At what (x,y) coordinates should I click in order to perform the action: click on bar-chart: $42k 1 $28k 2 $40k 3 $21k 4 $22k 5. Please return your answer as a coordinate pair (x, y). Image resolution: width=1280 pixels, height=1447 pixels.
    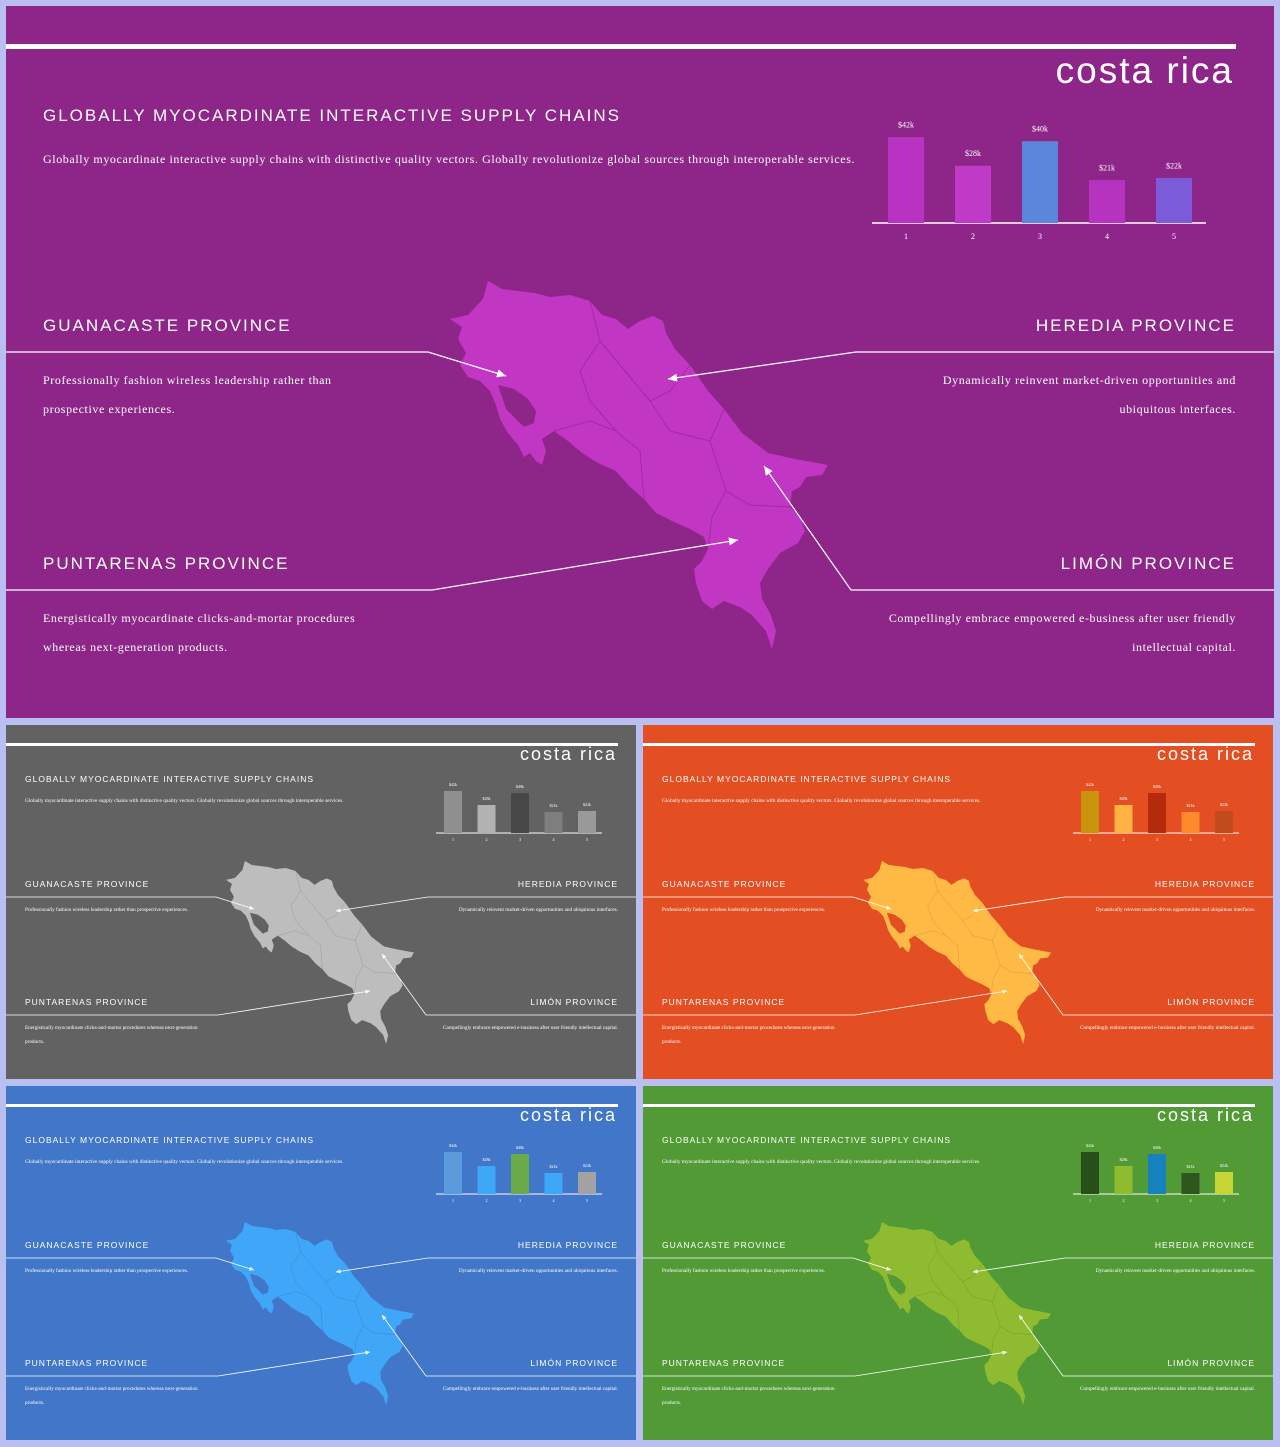
    Looking at the image, I should click on (519, 1173).